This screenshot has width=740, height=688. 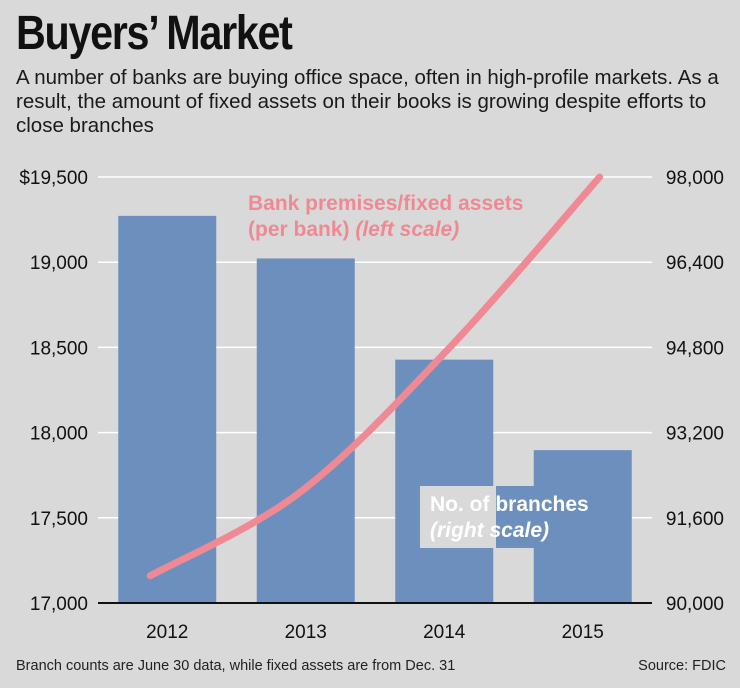 What do you see at coordinates (695, 604) in the screenshot?
I see `right-tick-label: 90,000` at bounding box center [695, 604].